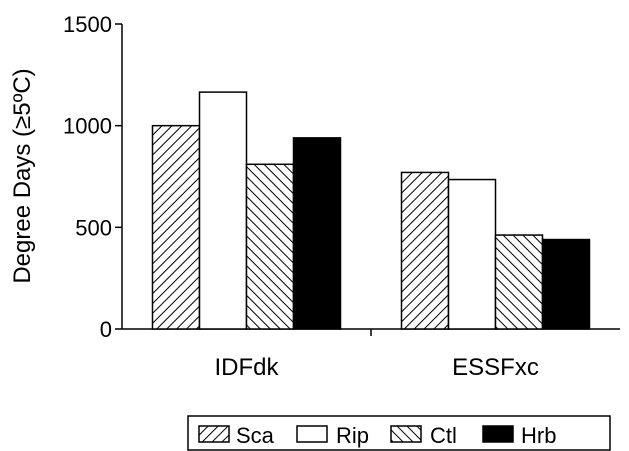  I want to click on x-tick-label: IDFdk, so click(246, 367).